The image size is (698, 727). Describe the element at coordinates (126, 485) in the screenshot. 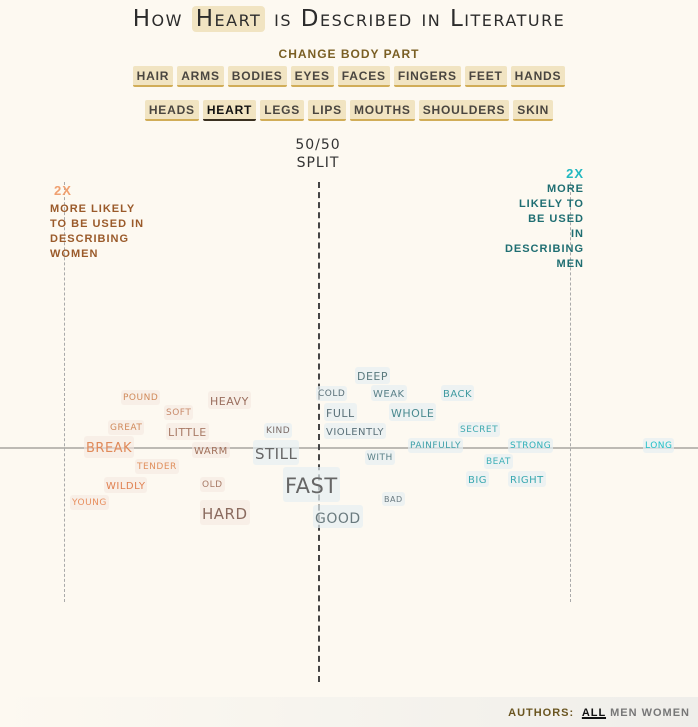

I see `word-wildly: wildly` at that location.